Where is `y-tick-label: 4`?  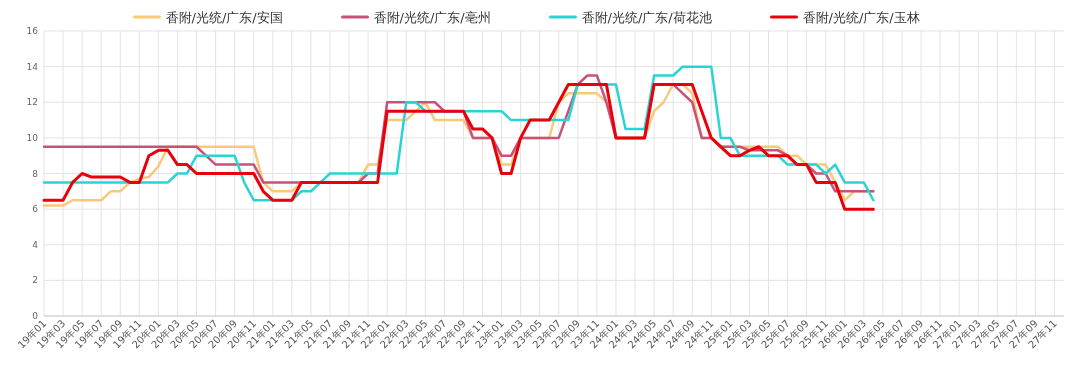 y-tick-label: 4 is located at coordinates (35, 244).